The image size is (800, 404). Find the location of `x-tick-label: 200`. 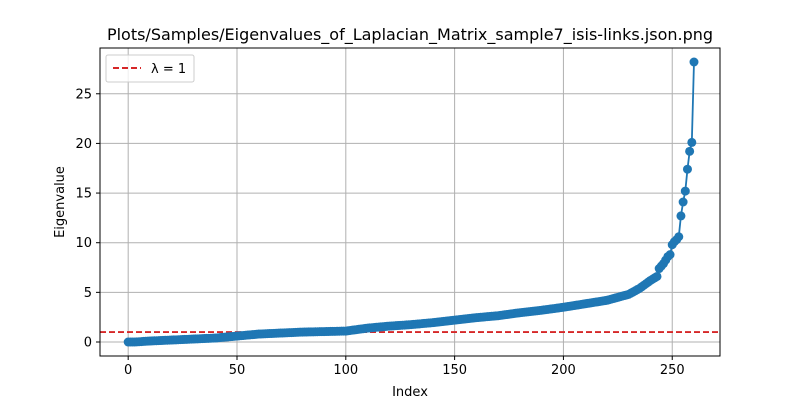

x-tick-label: 200 is located at coordinates (563, 370).